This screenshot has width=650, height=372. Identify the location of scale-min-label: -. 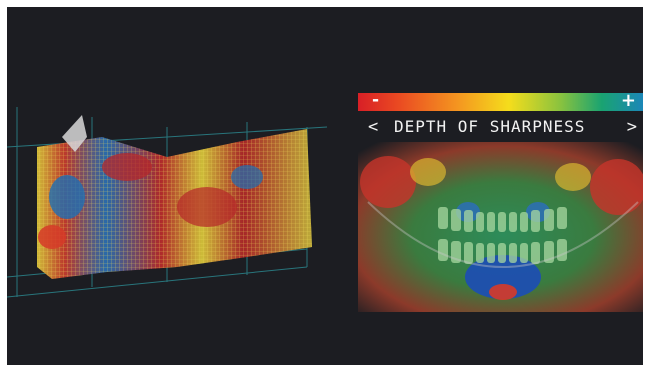
(376, 100).